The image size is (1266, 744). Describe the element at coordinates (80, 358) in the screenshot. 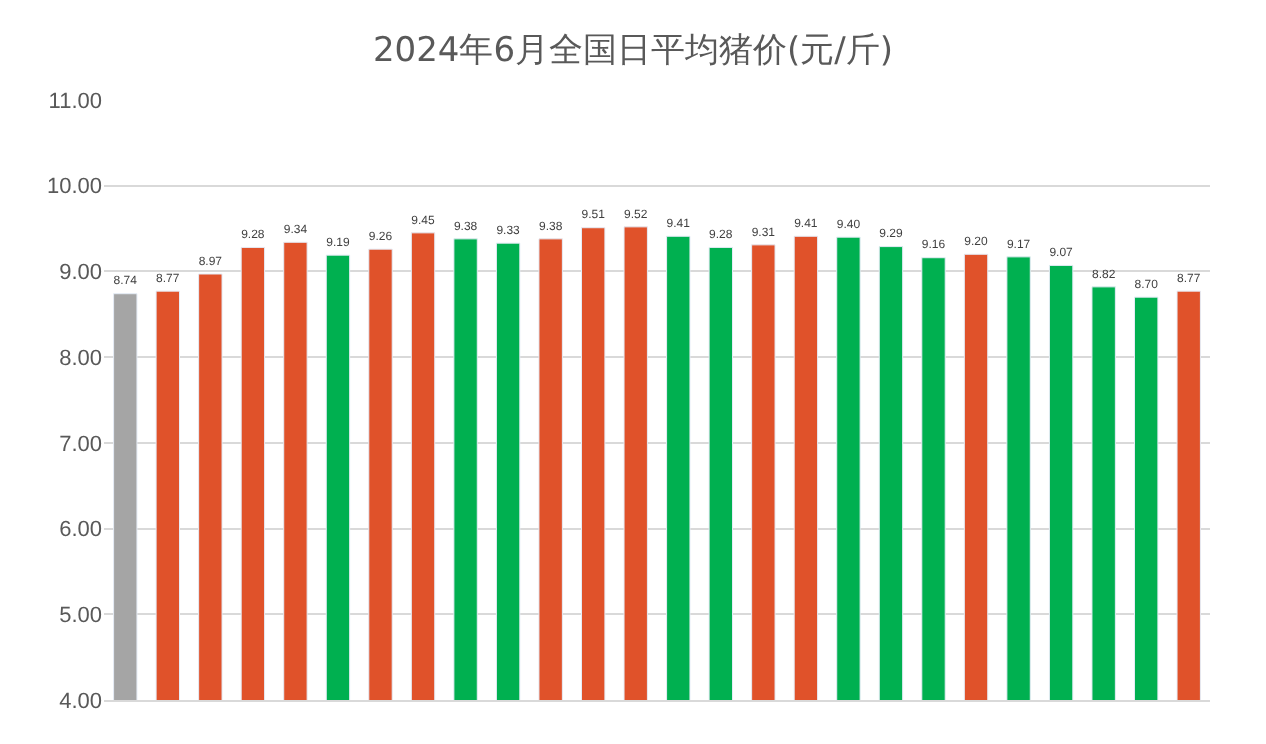

I see `y-tick-label: 8.00` at that location.